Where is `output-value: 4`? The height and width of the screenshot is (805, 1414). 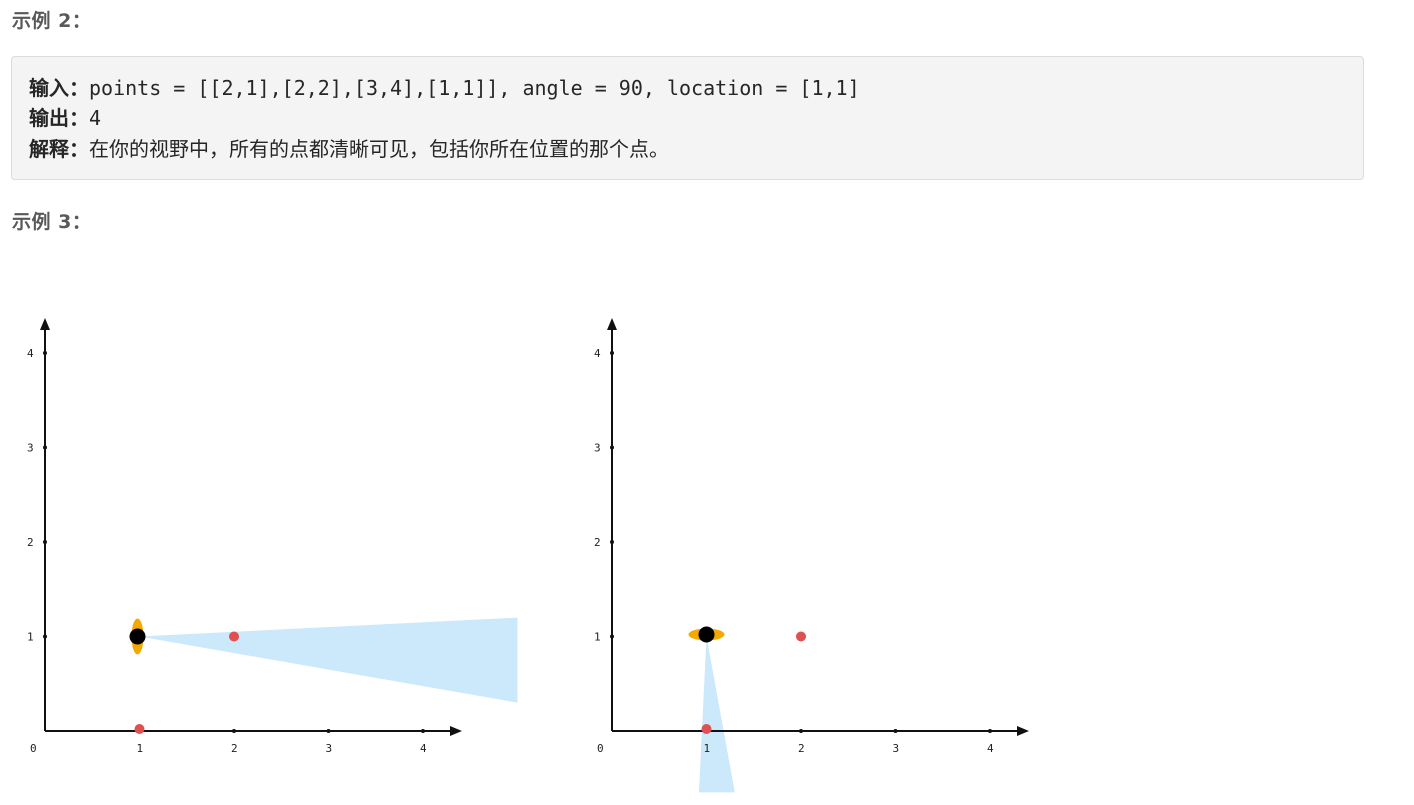 output-value: 4 is located at coordinates (95, 118).